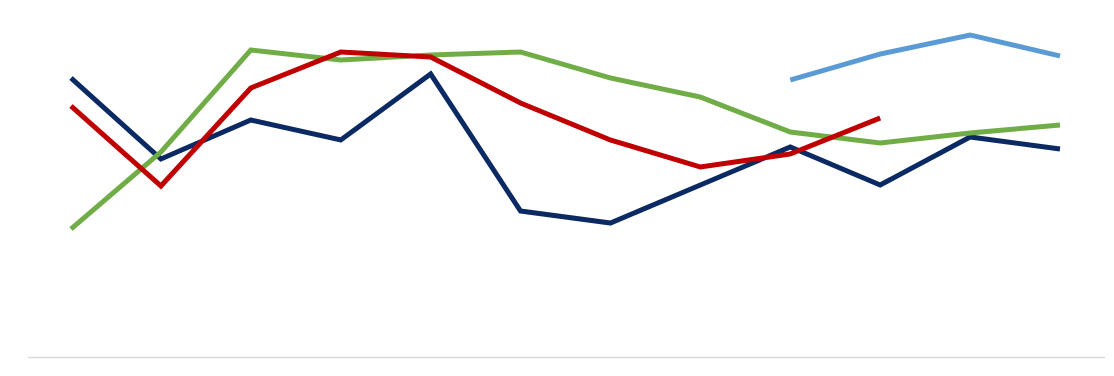 The image size is (1114, 376). I want to click on series-line, so click(925, 57).